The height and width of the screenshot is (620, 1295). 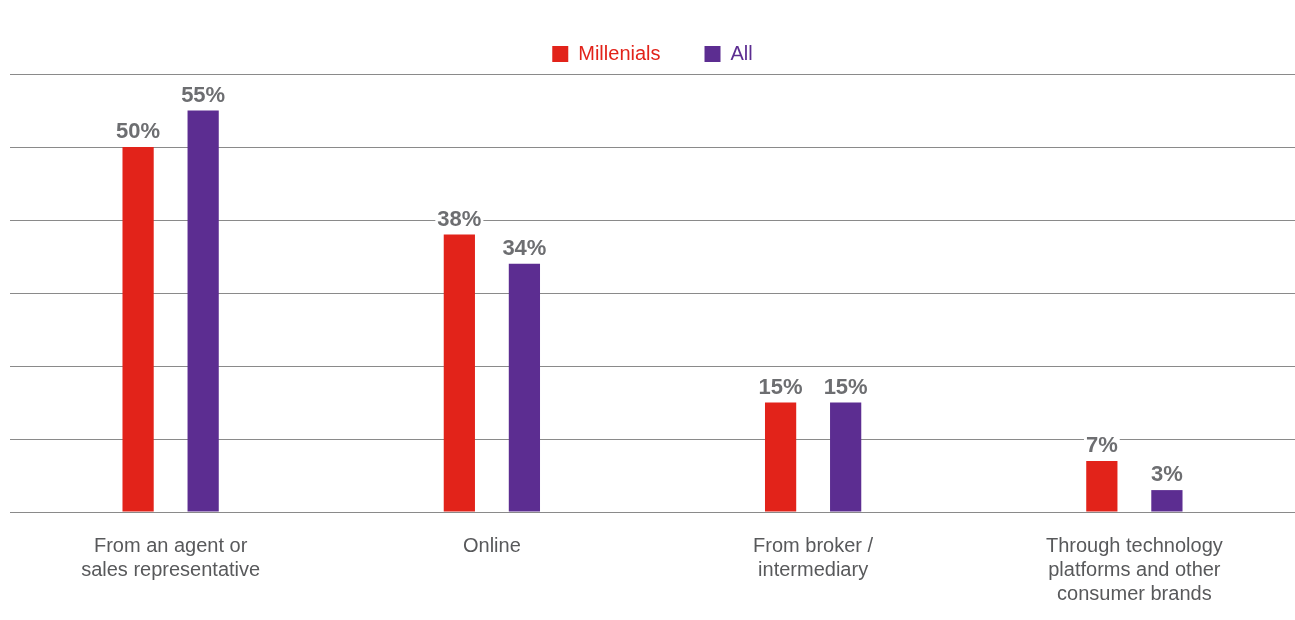 What do you see at coordinates (1101, 444) in the screenshot?
I see `data-label: 7%` at bounding box center [1101, 444].